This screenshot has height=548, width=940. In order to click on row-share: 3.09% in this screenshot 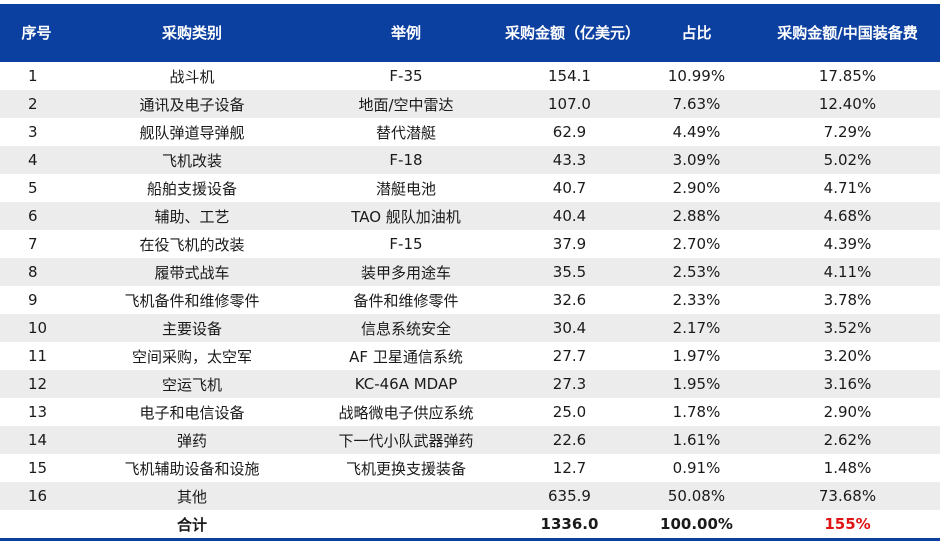, I will do `click(696, 160)`.